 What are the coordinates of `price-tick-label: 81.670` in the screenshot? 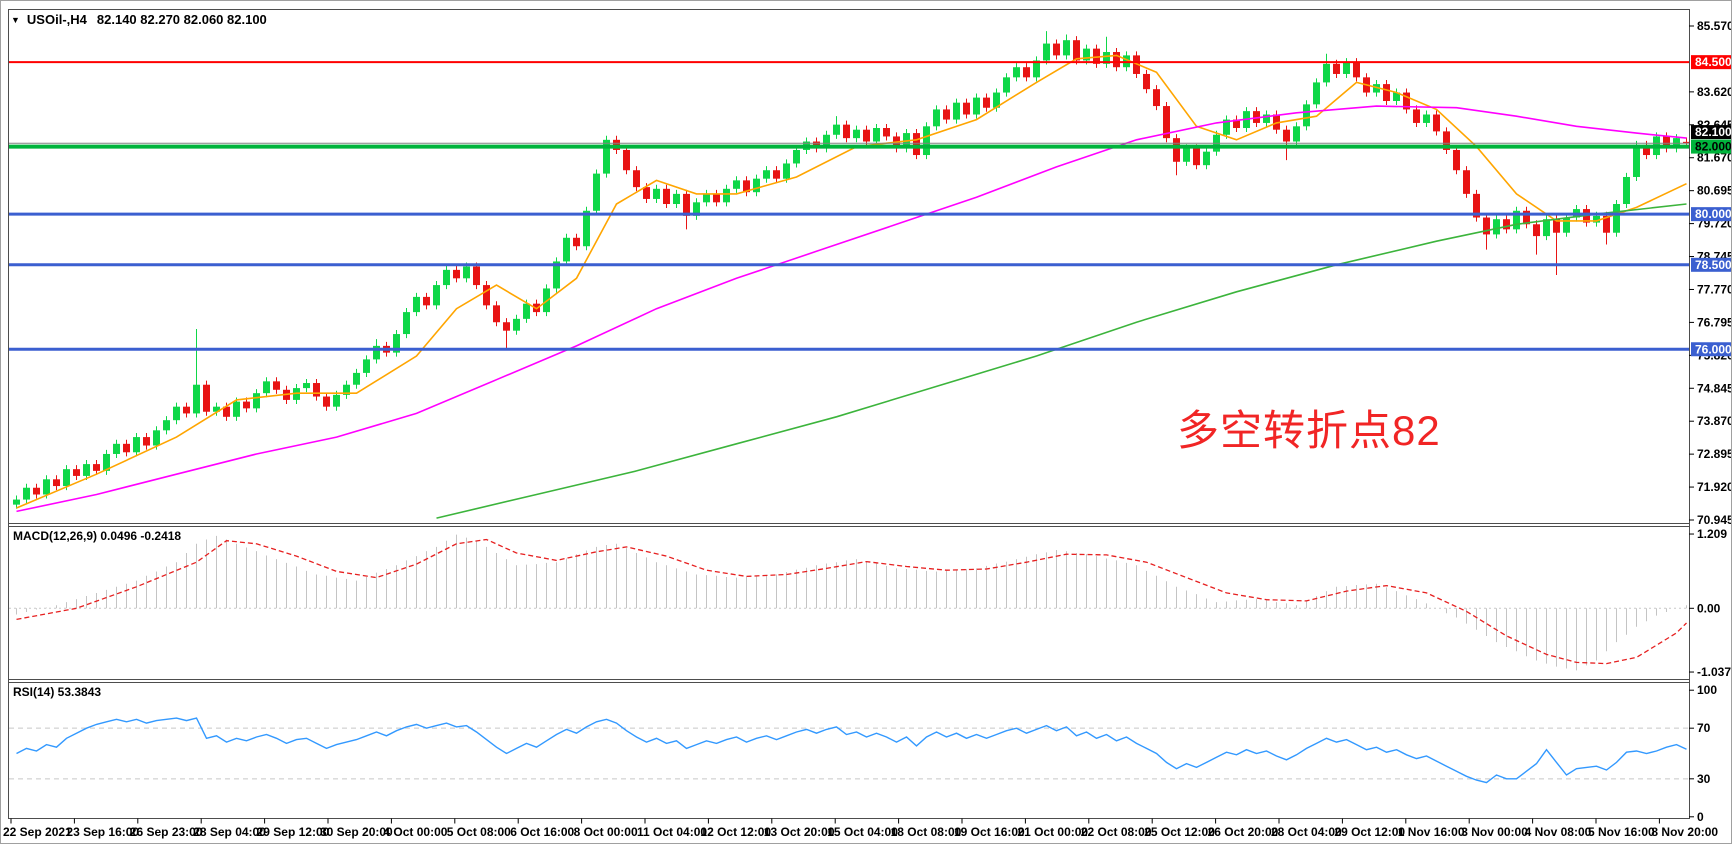 It's located at (1714, 158).